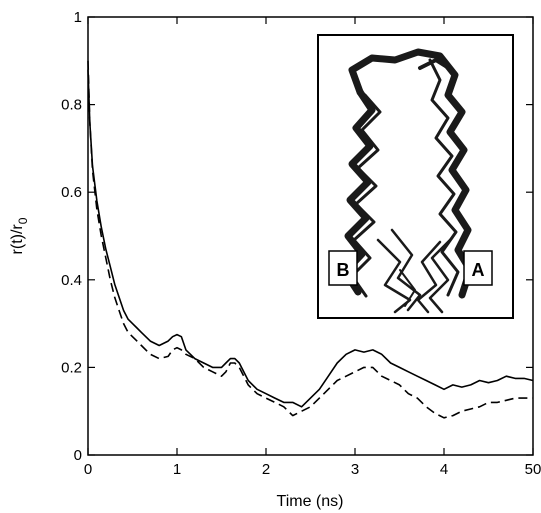 This screenshot has height=513, width=541. Describe the element at coordinates (23, 220) in the screenshot. I see `y-axis-label-subscript: 0` at that location.